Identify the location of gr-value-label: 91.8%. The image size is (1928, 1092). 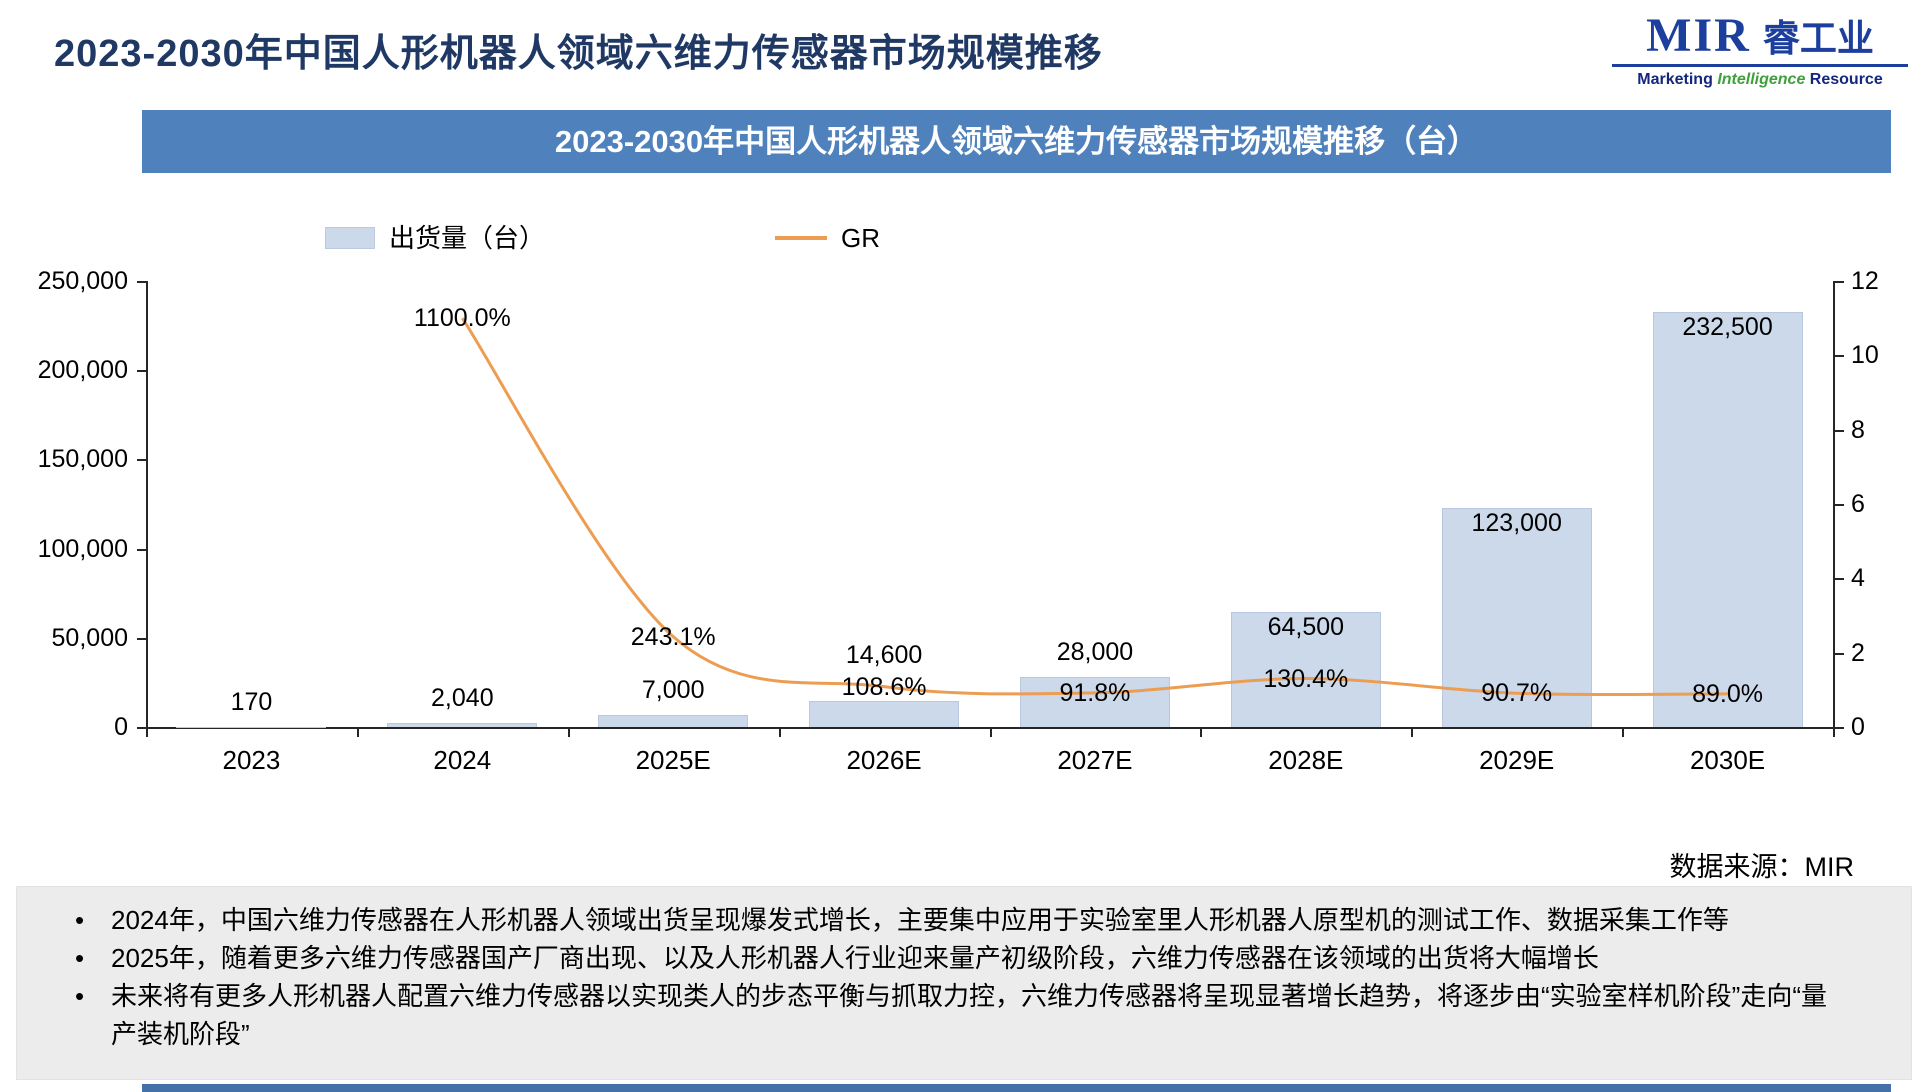
(1095, 692).